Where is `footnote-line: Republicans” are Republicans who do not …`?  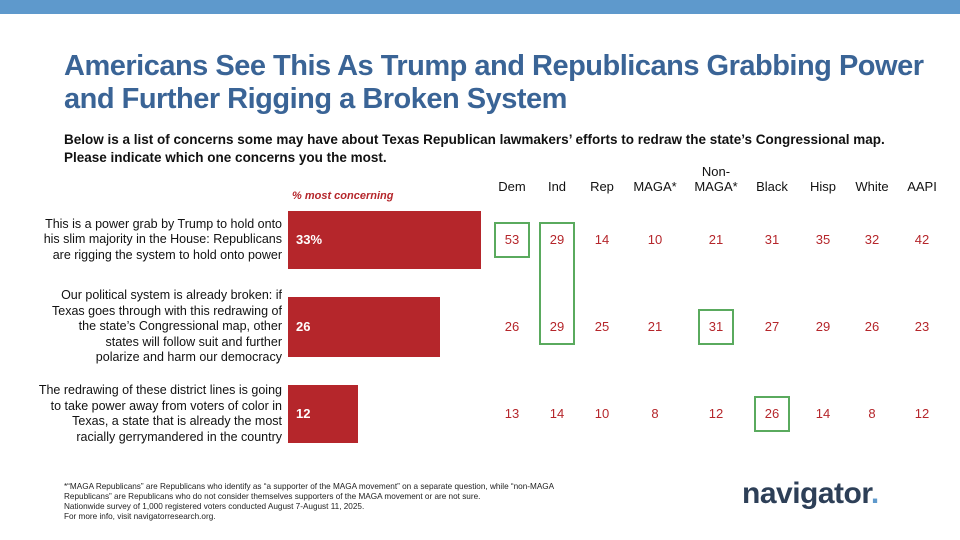 footnote-line: Republicans” are Republicans who do not … is located at coordinates (272, 496).